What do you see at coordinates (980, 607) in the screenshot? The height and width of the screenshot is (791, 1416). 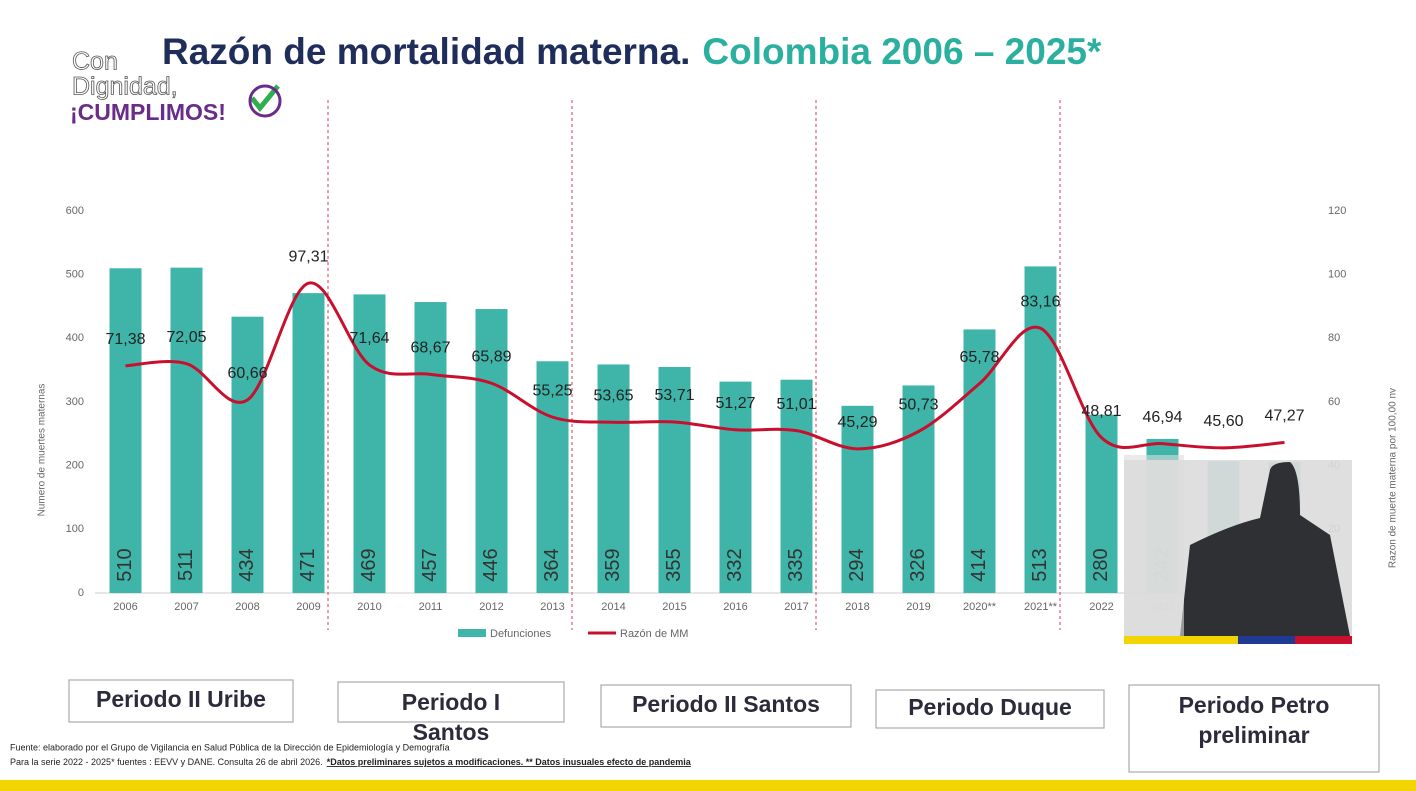 I see `x-tick-label: 2020**` at bounding box center [980, 607].